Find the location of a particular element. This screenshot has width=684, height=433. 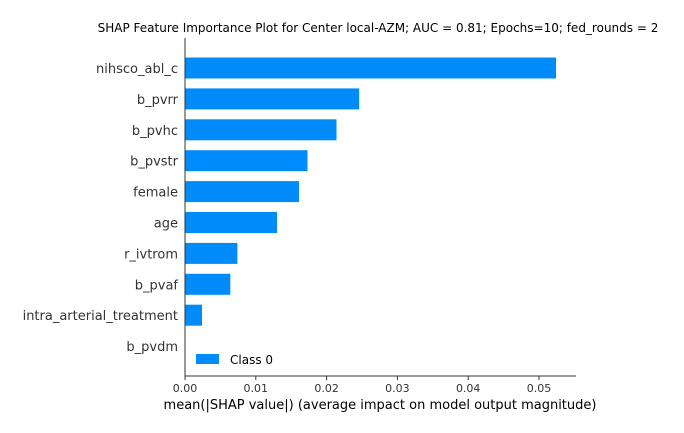

feature-label: b_pvrr is located at coordinates (158, 100).